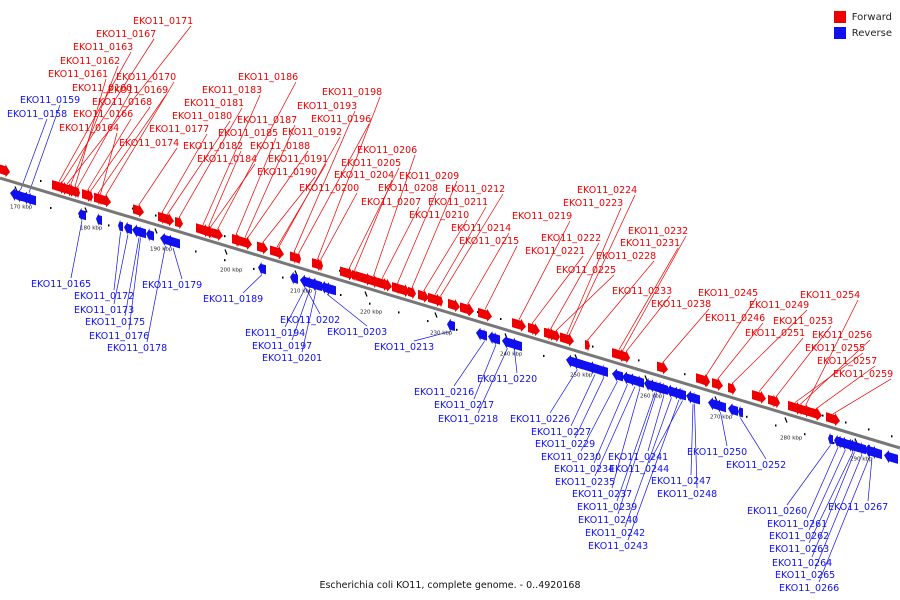 This screenshot has height=600, width=900. I want to click on gene-label-forward: EKO11_0204, so click(364, 175).